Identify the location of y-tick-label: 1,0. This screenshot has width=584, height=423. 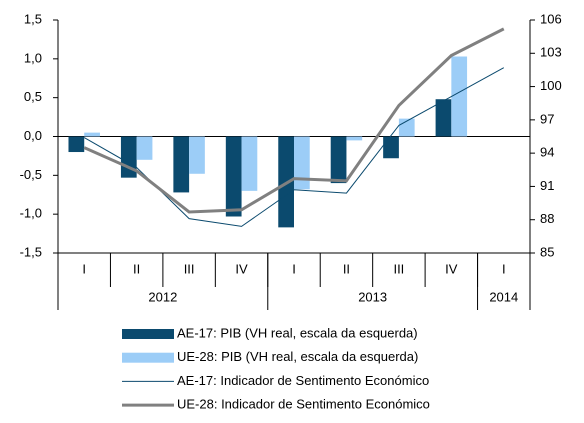
(33, 57).